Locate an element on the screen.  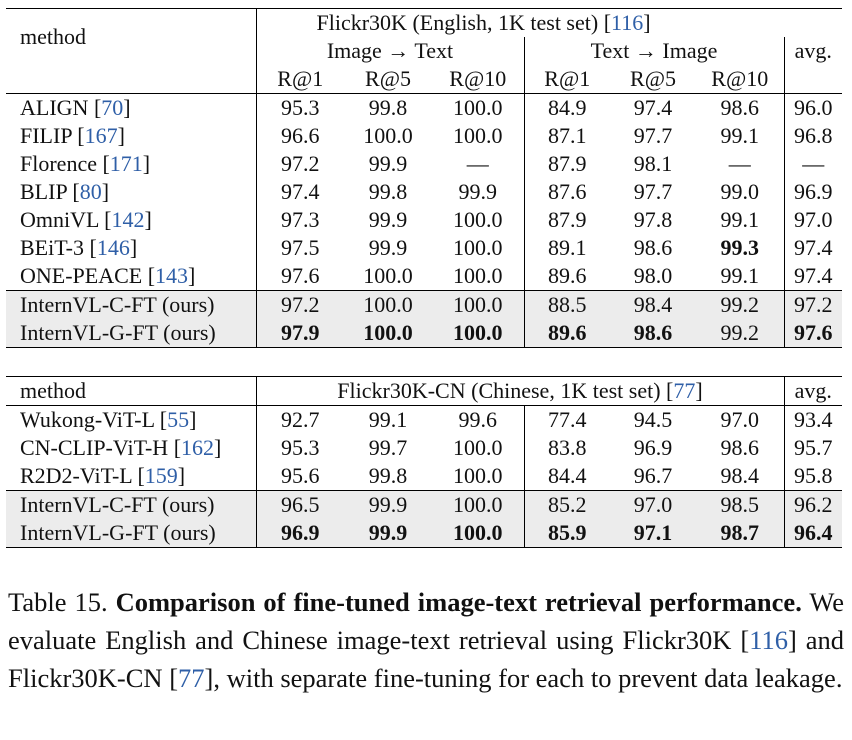
metric-value: 94.5 is located at coordinates (653, 419).